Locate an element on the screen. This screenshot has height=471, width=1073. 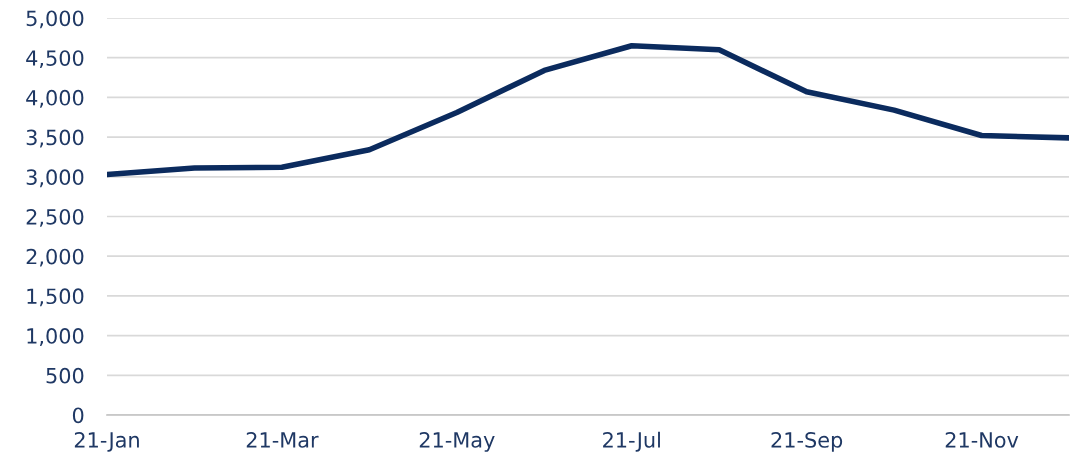
y-tick-label: 5,000 is located at coordinates (55, 19).